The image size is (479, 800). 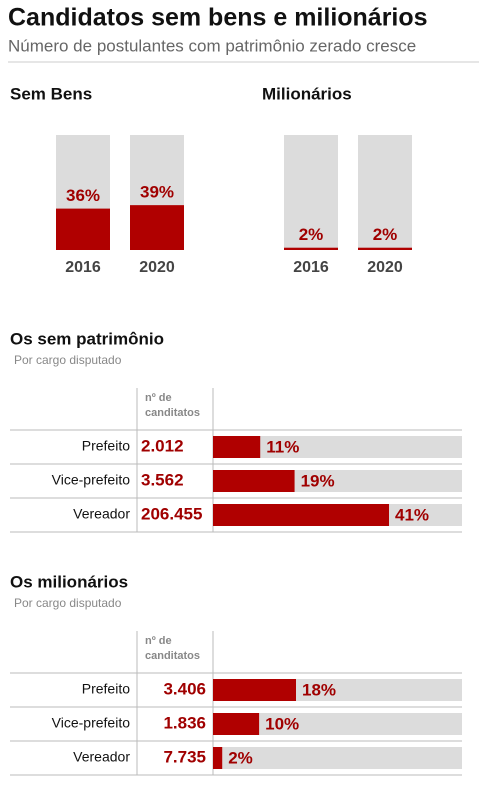 I want to click on chart-title: Os sem patrimônio, so click(x=87, y=338).